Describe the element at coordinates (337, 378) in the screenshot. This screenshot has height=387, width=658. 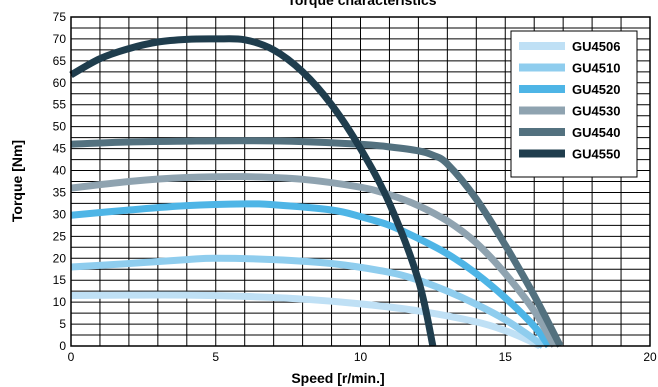
I see `x-axis-title: Speed [r/min.]` at that location.